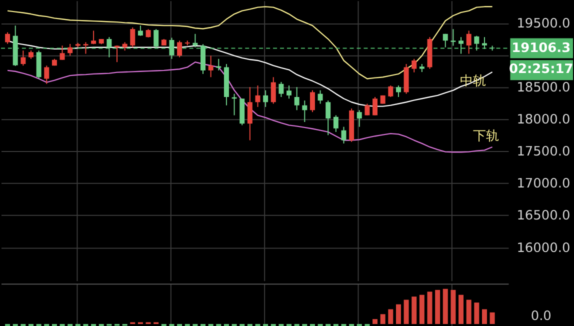  I want to click on y-tick-label: 18000.0, so click(543, 120).